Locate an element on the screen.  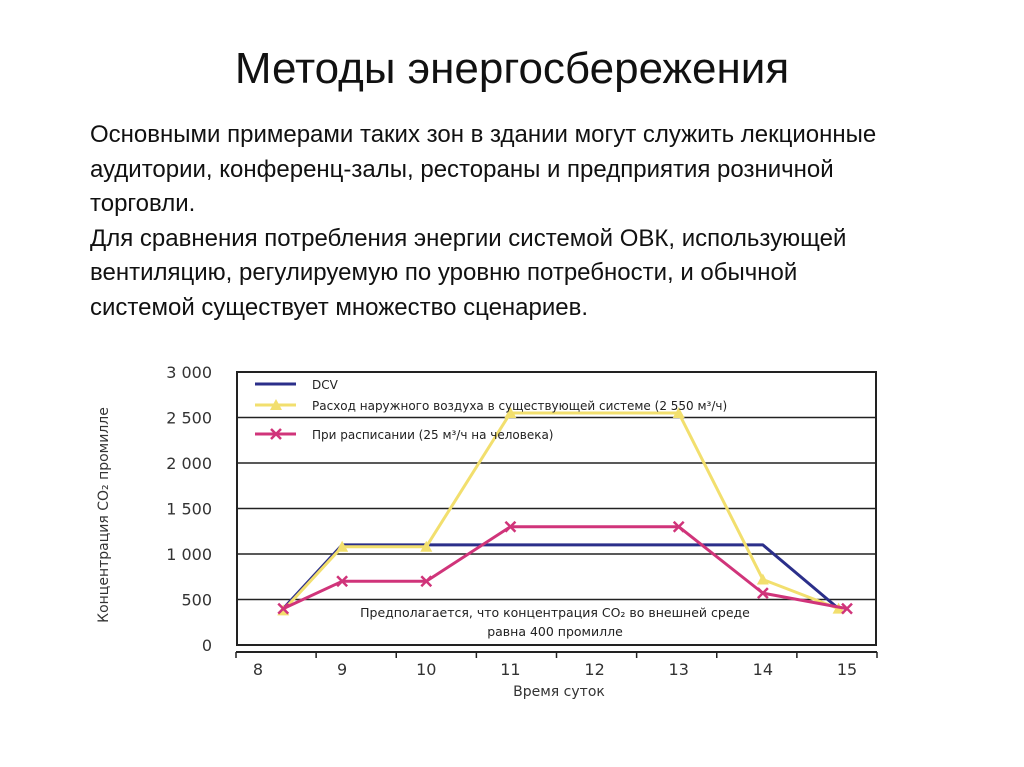
x-tick-label: 13 is located at coordinates (679, 669).